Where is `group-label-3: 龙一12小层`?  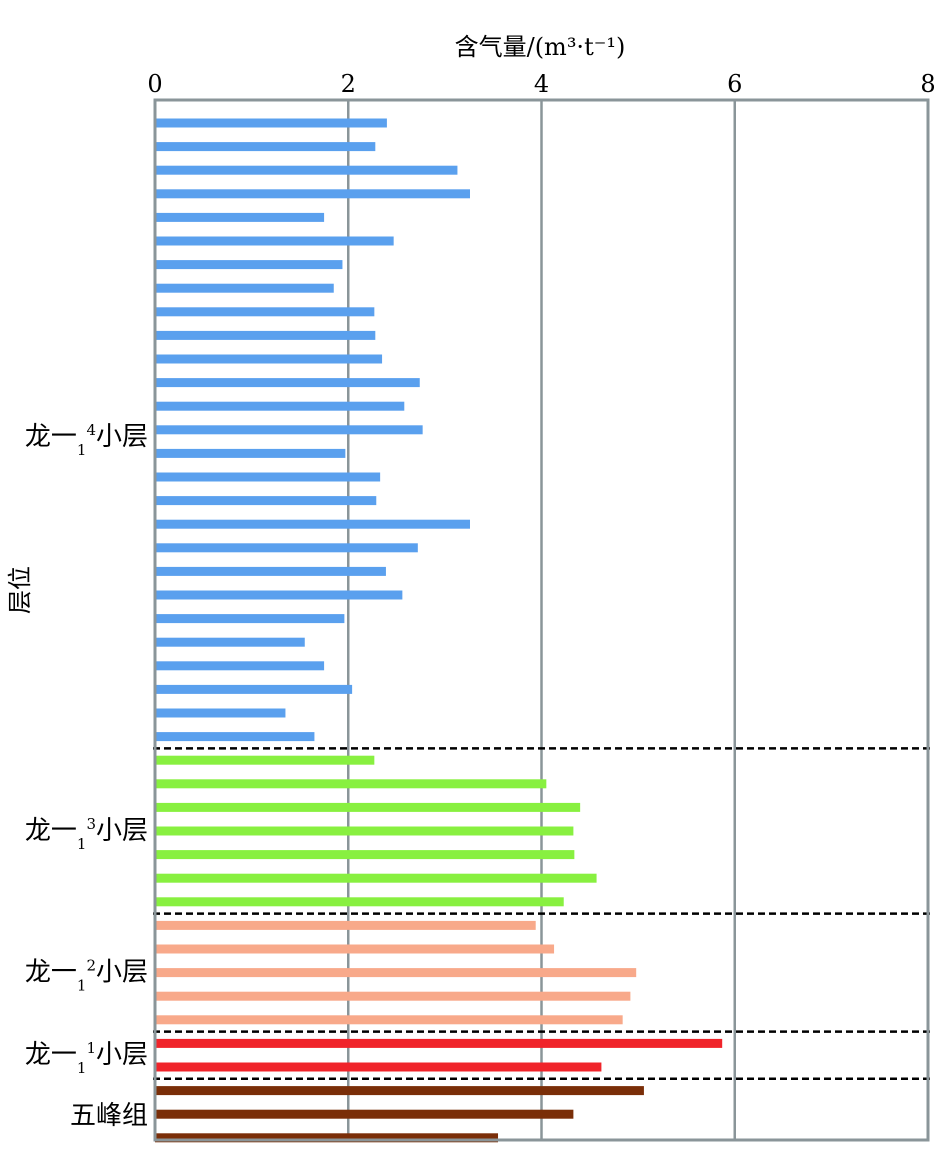 group-label-3: 龙一12小层 is located at coordinates (86, 976).